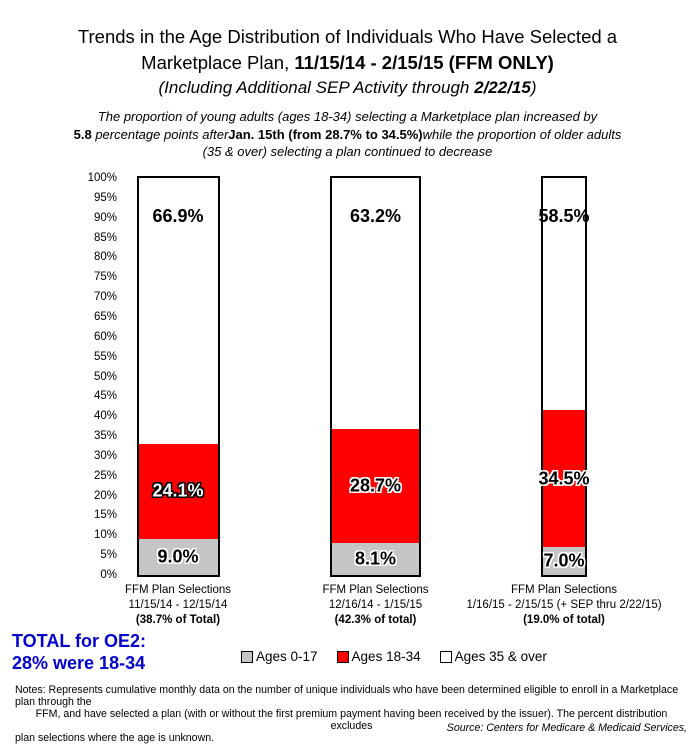  What do you see at coordinates (533, 87) in the screenshot?
I see `sep-note-close: )` at bounding box center [533, 87].